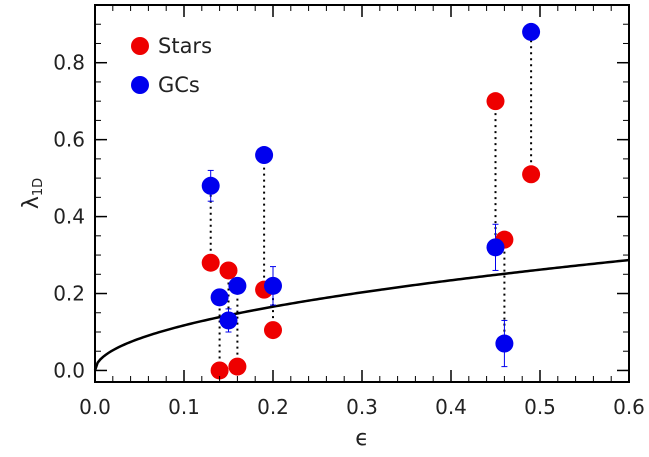 The image size is (649, 457). Describe the element at coordinates (451, 407) in the screenshot. I see `x-tick-label: 0.4` at that location.